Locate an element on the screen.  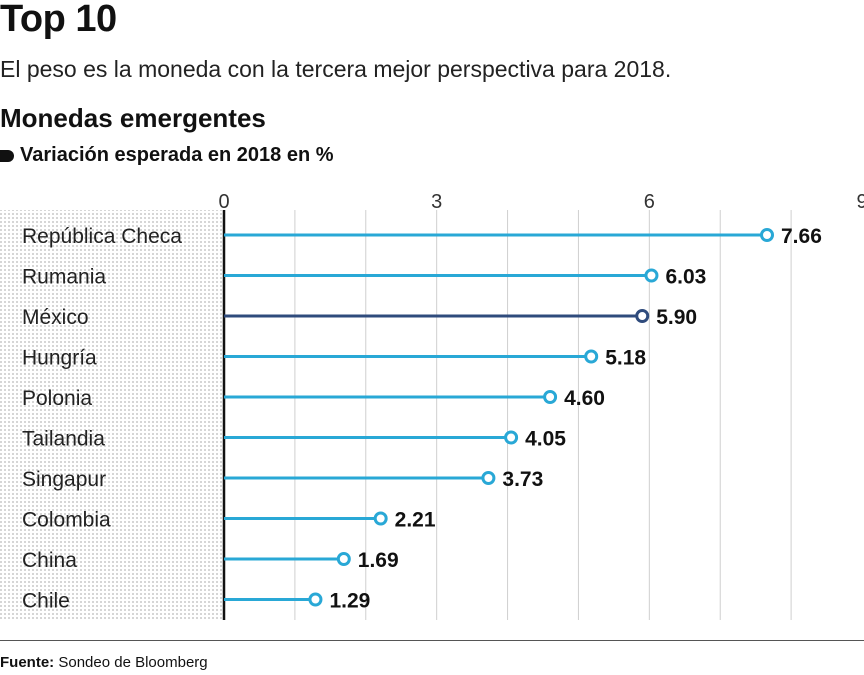
category-label: República Checa is located at coordinates (102, 236).